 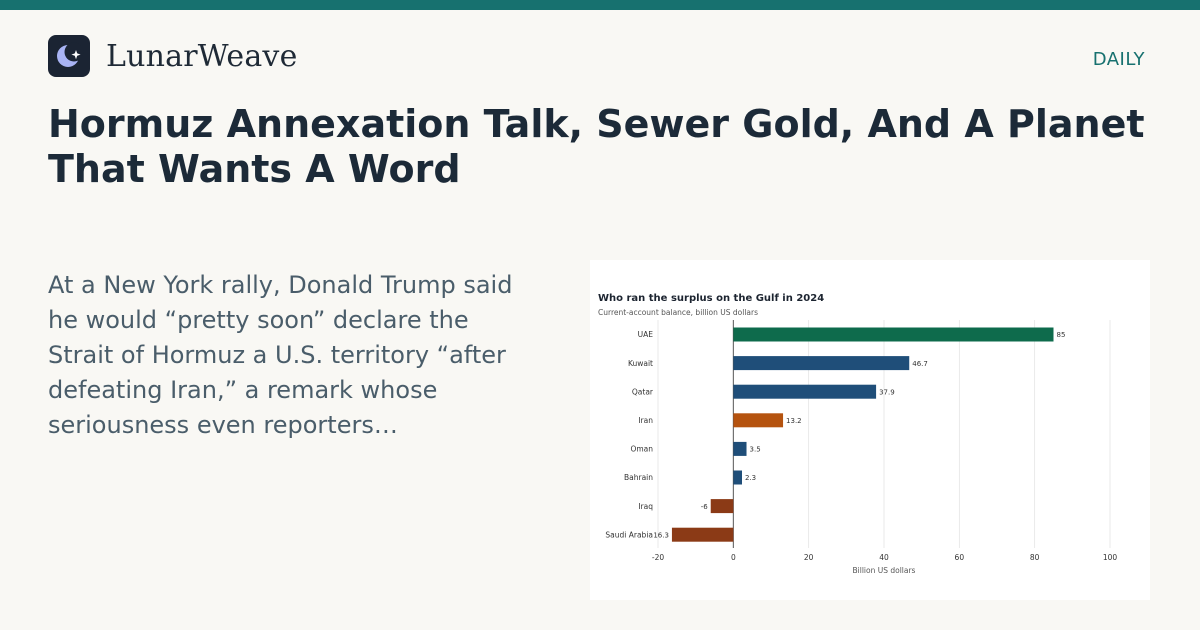 I want to click on x-tick-label: 20, so click(x=809, y=557).